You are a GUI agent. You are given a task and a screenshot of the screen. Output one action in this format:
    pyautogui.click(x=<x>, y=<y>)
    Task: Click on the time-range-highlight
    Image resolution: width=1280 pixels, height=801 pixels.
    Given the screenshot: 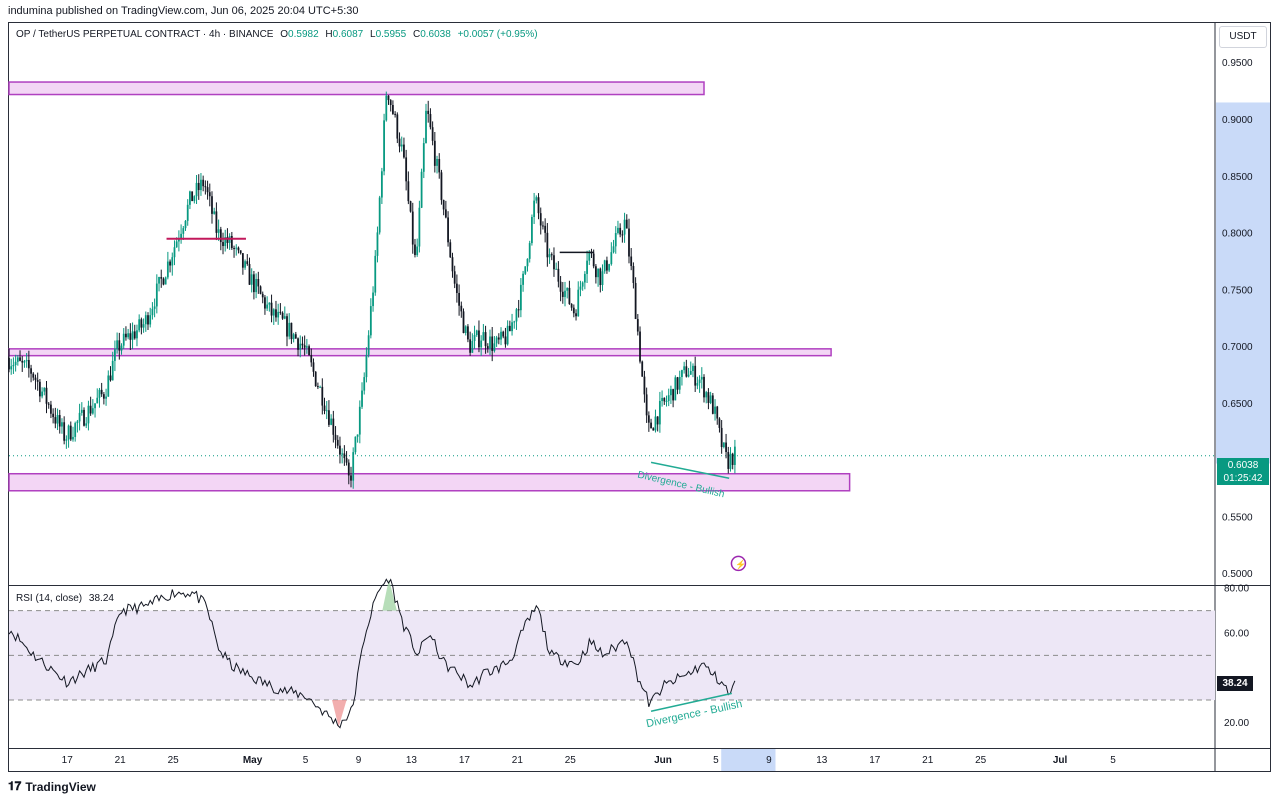 What is the action you would take?
    pyautogui.click(x=748, y=760)
    